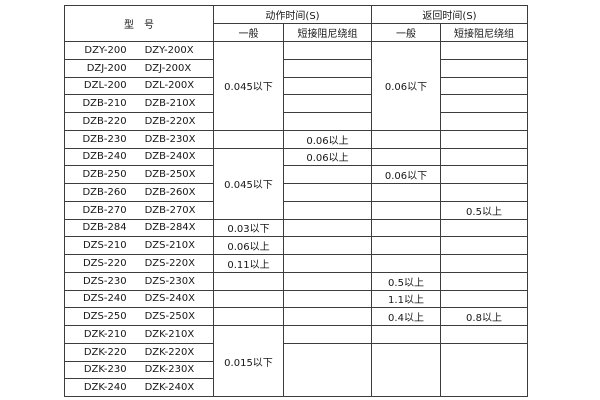 The height and width of the screenshot is (400, 600). I want to click on model-name-x: DZB-220X, so click(170, 121).